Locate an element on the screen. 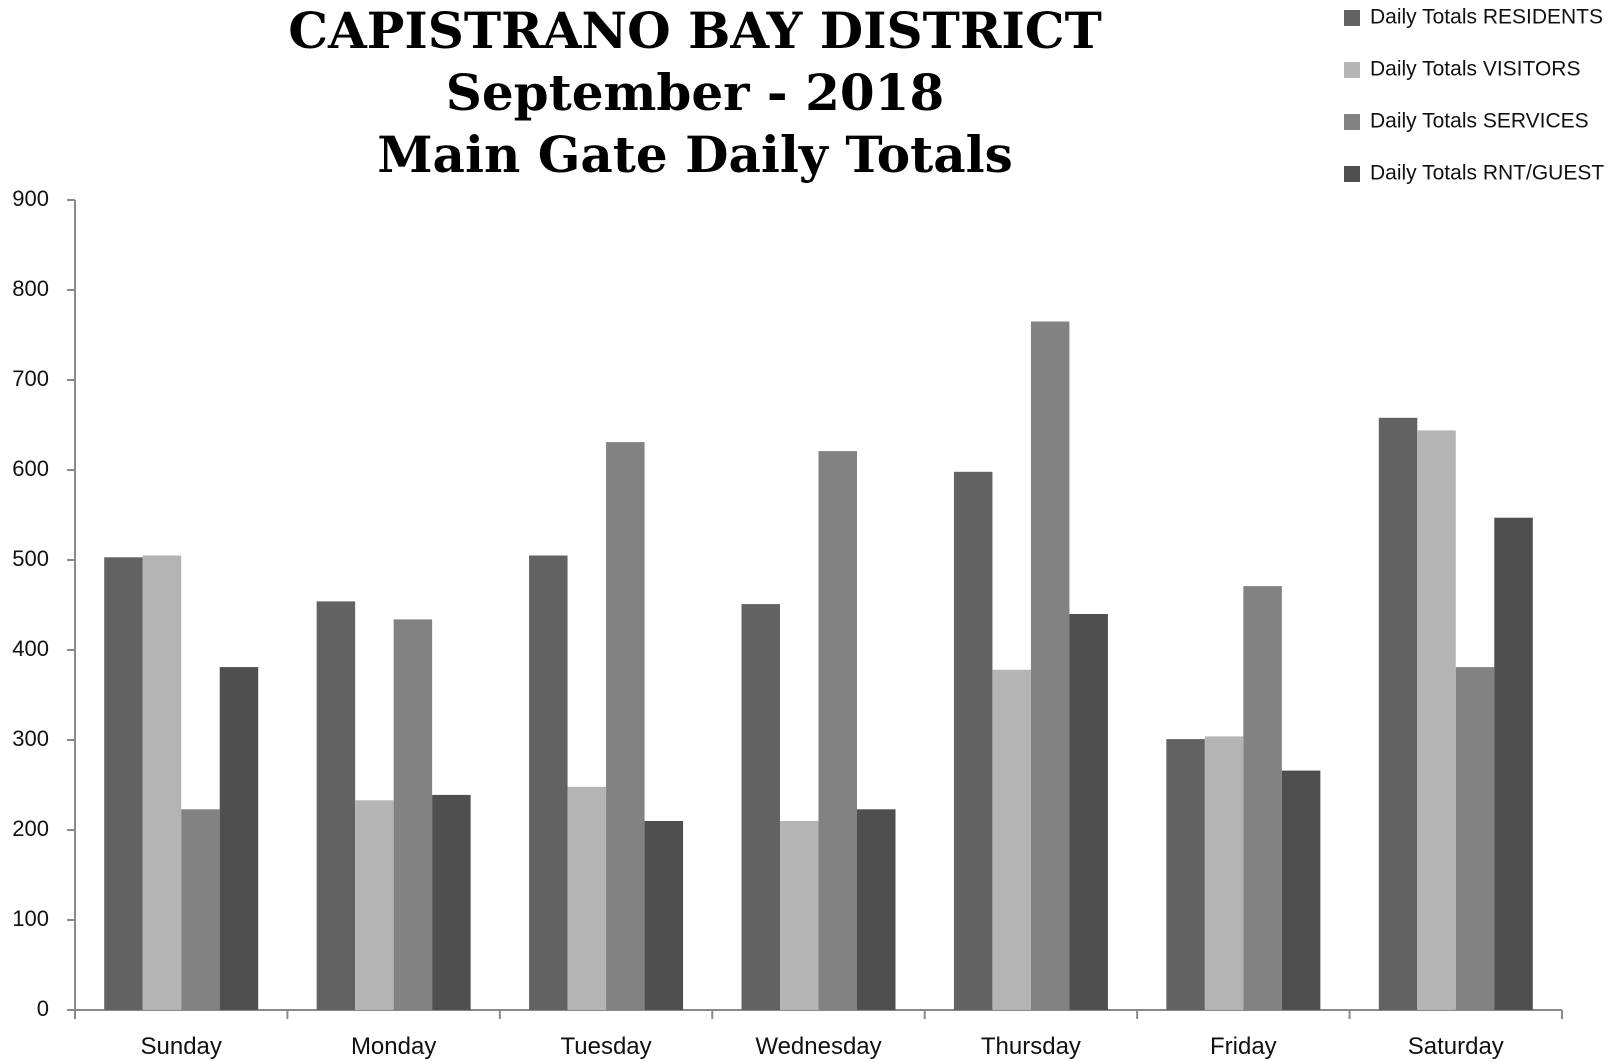  bar-residents-monday is located at coordinates (336, 805).